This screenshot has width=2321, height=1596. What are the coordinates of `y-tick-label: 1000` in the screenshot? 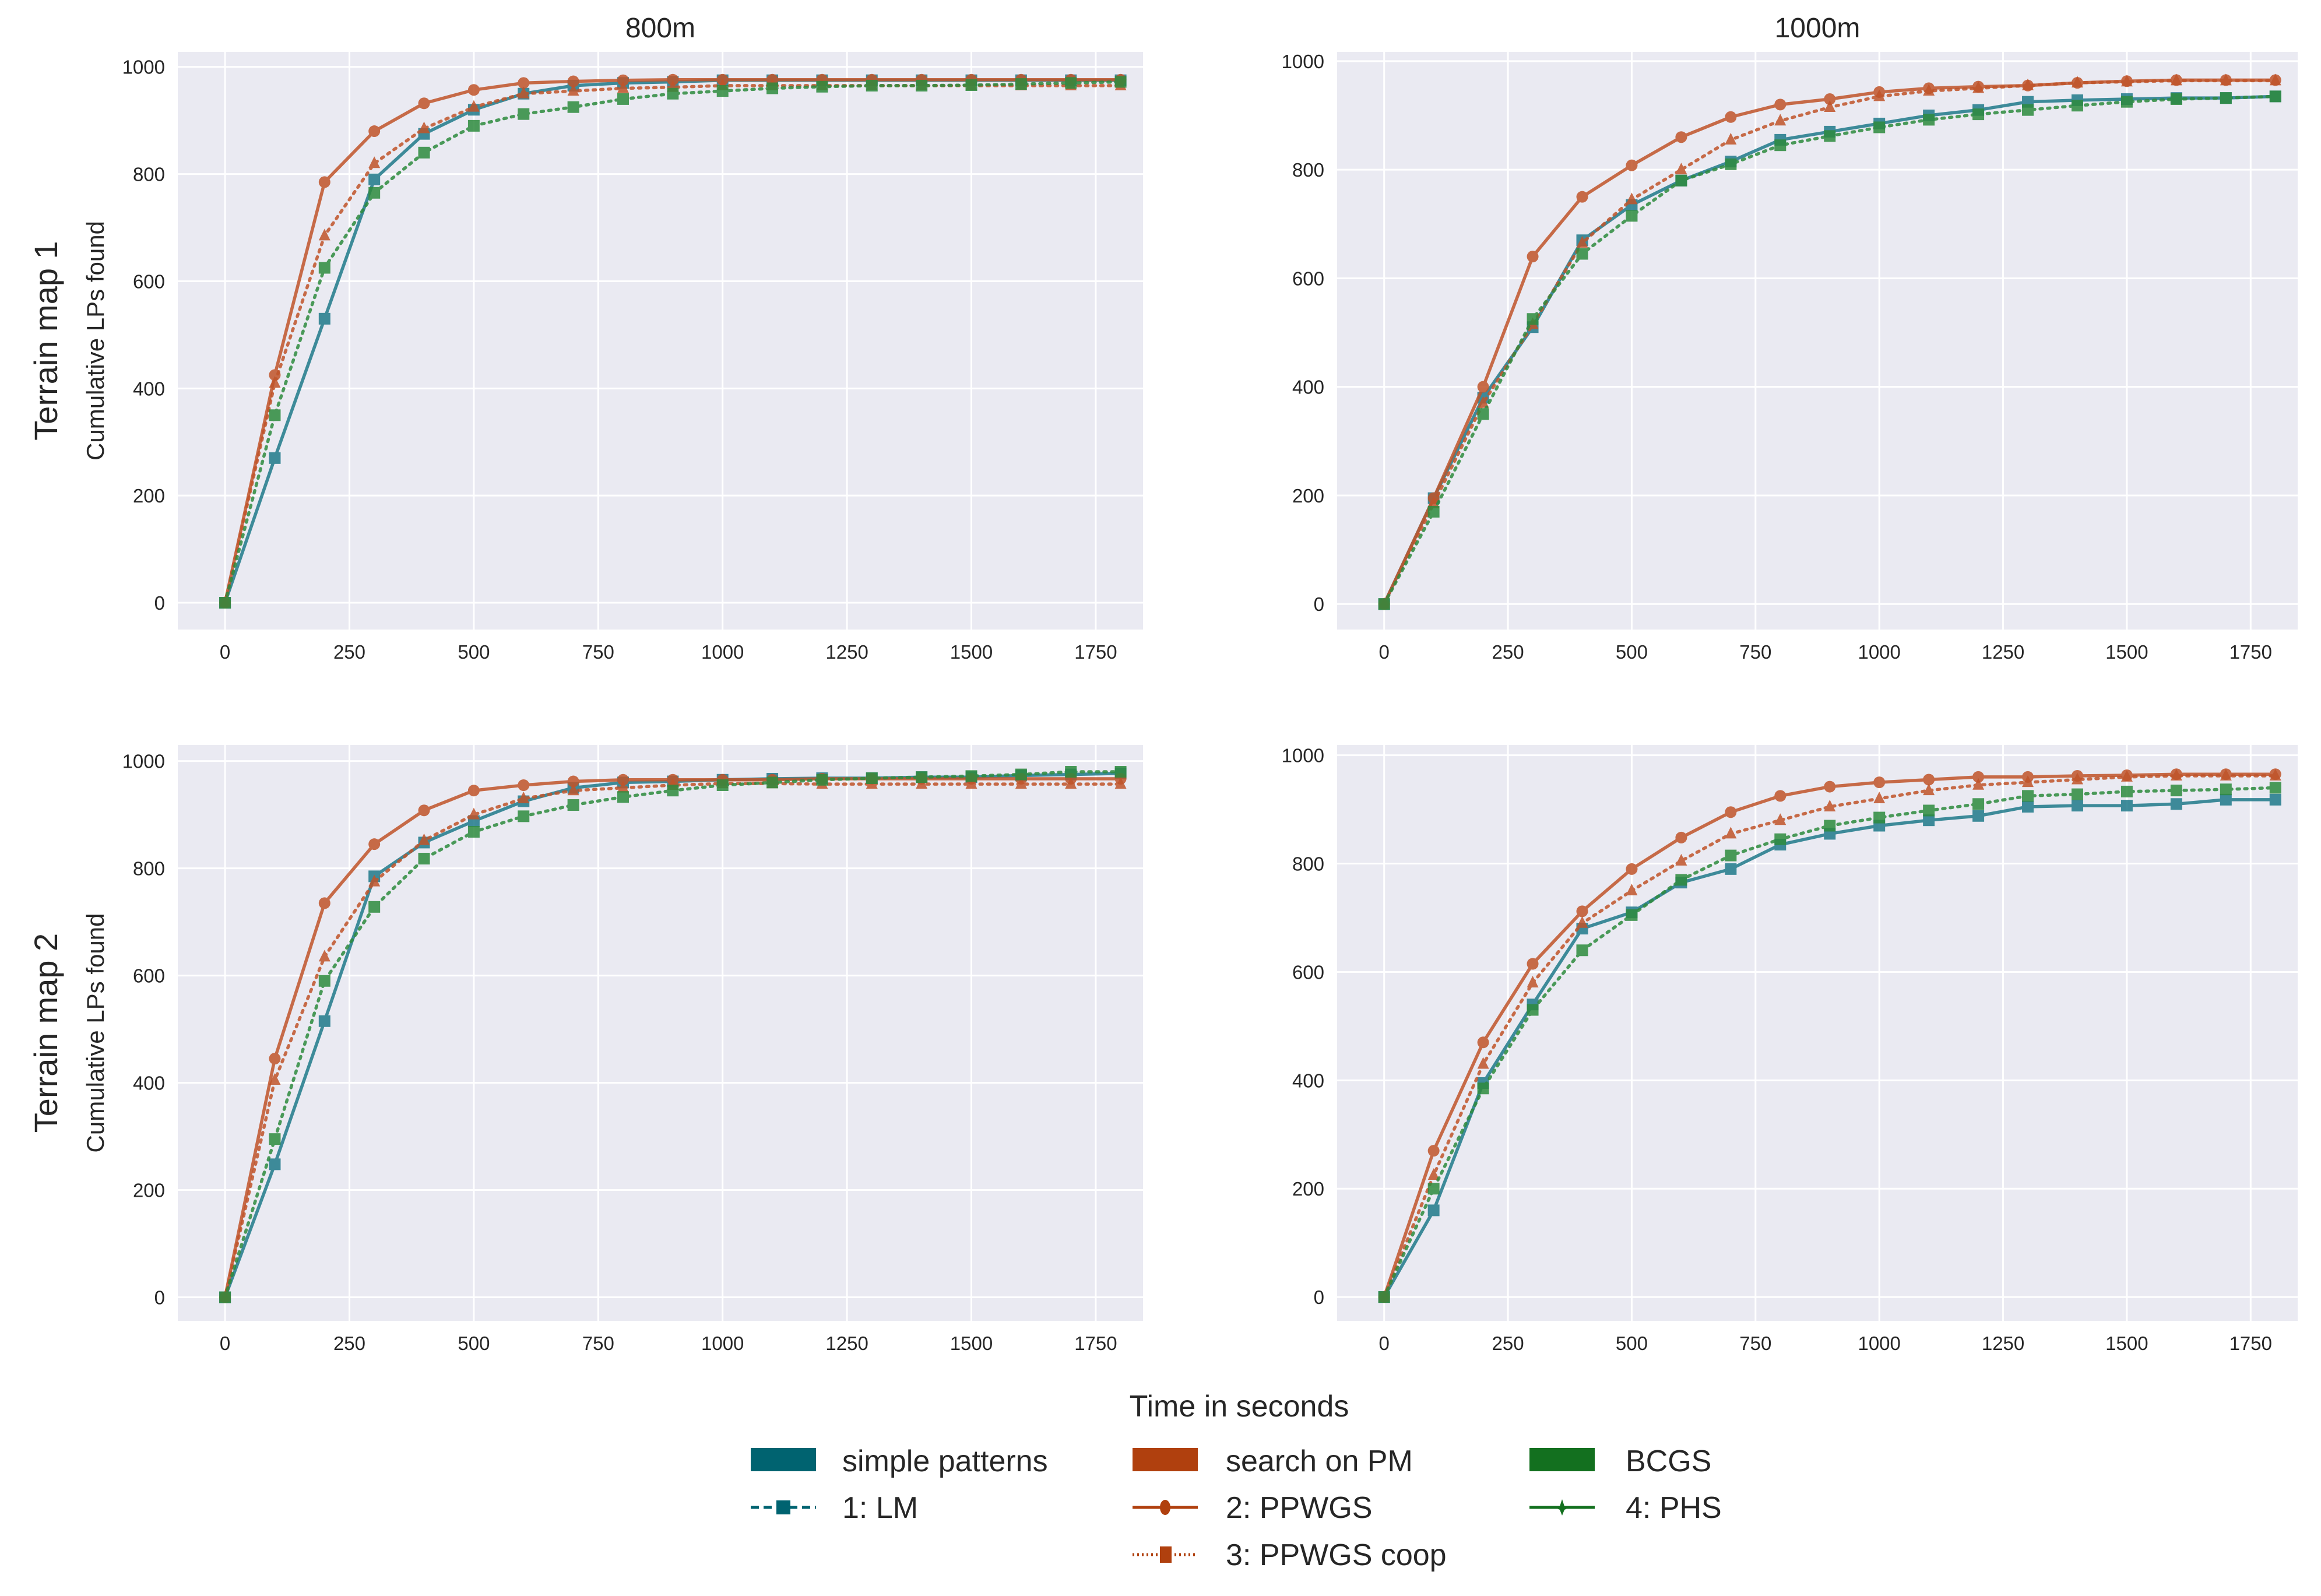 It's located at (143, 762).